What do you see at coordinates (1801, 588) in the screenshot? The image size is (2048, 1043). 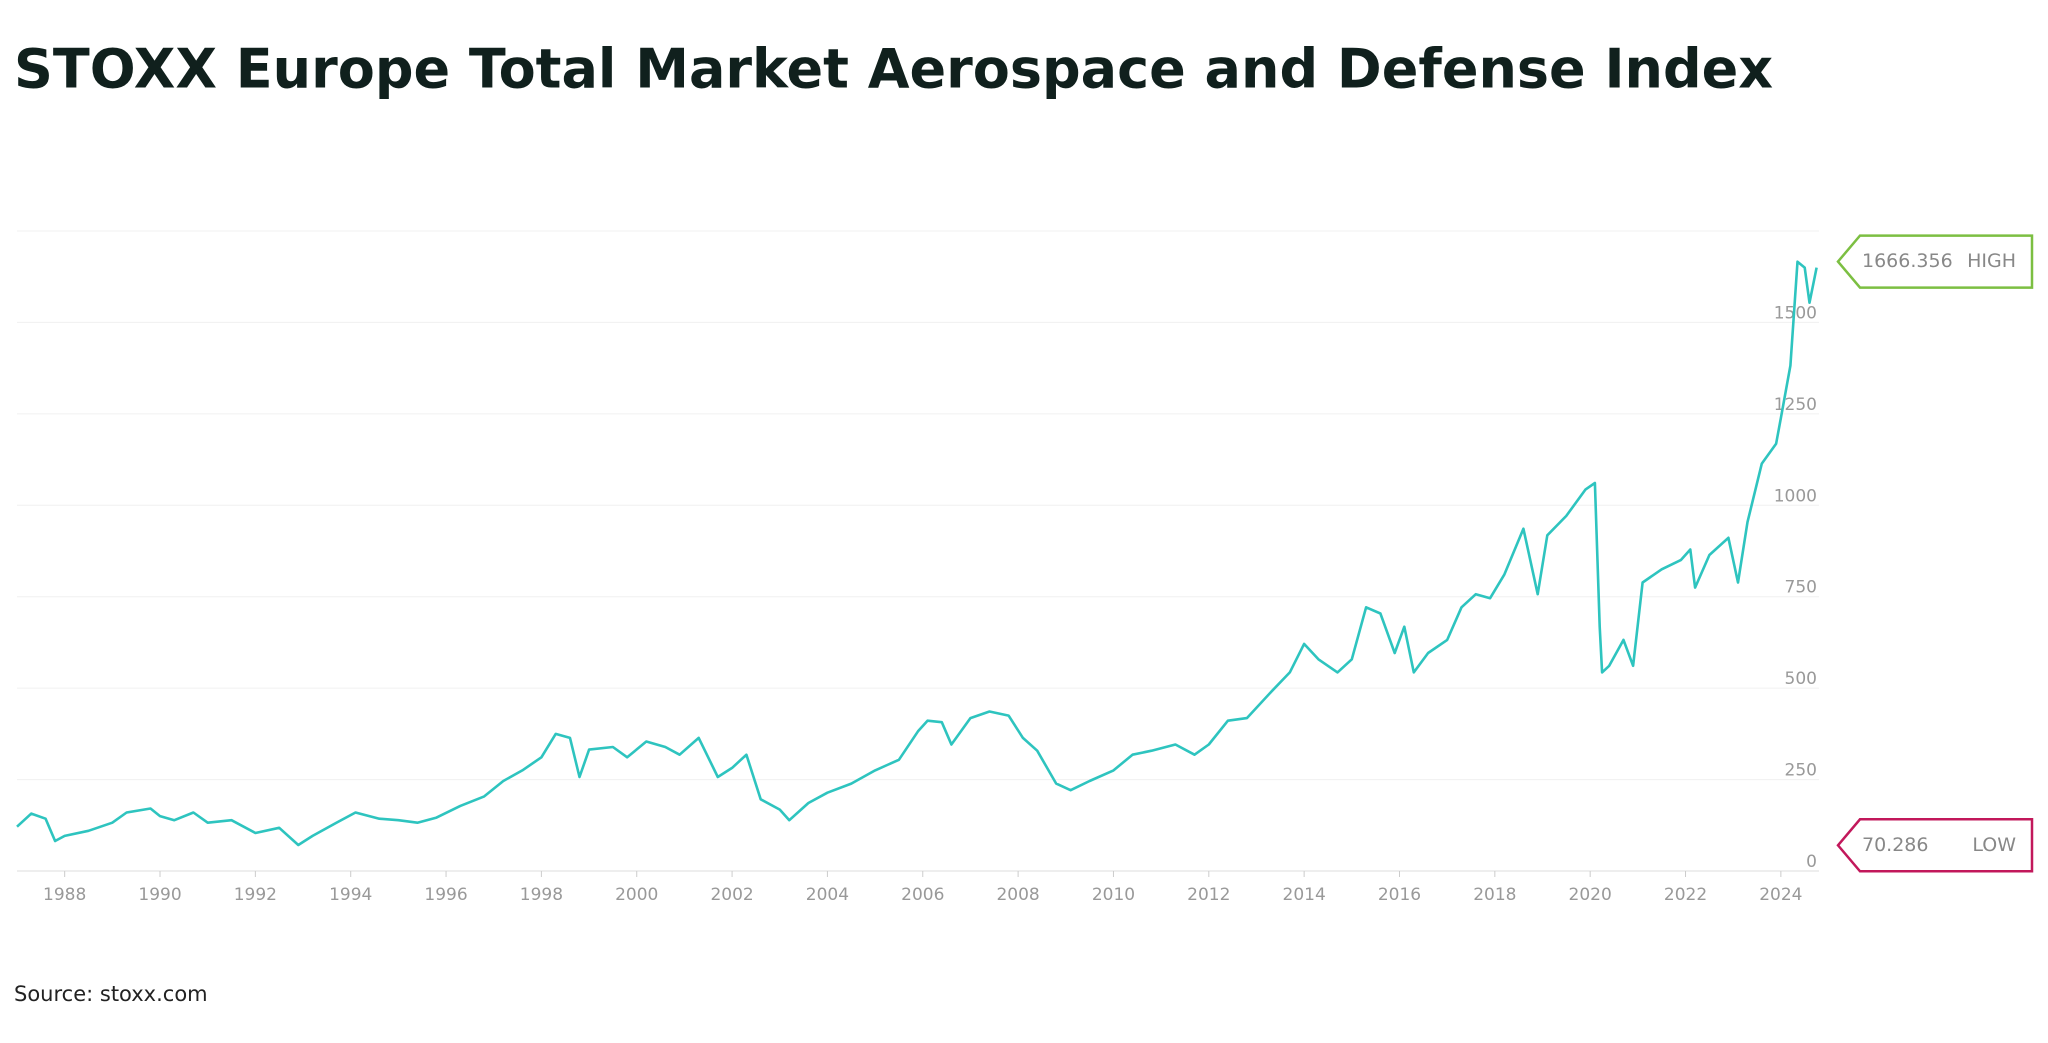 I see `y-tick-label: 750` at bounding box center [1801, 588].